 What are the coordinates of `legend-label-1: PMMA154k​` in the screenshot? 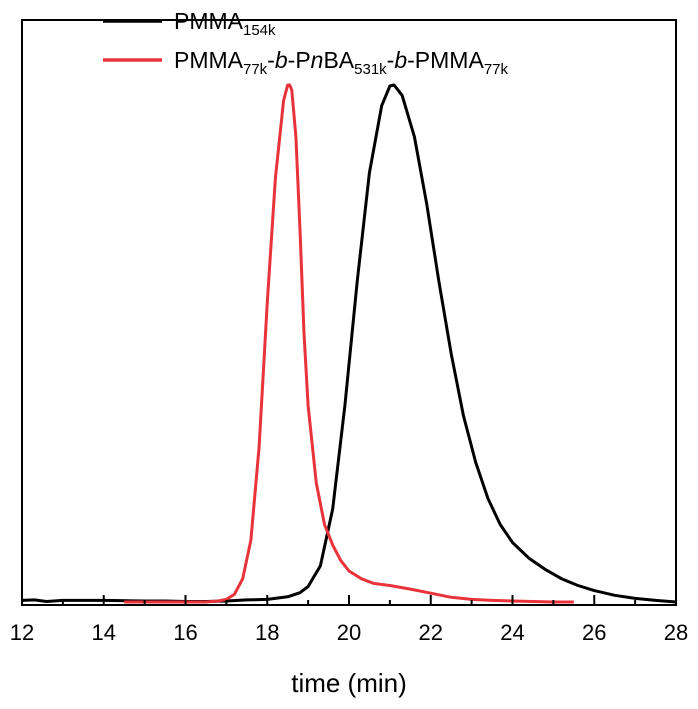 It's located at (225, 23).